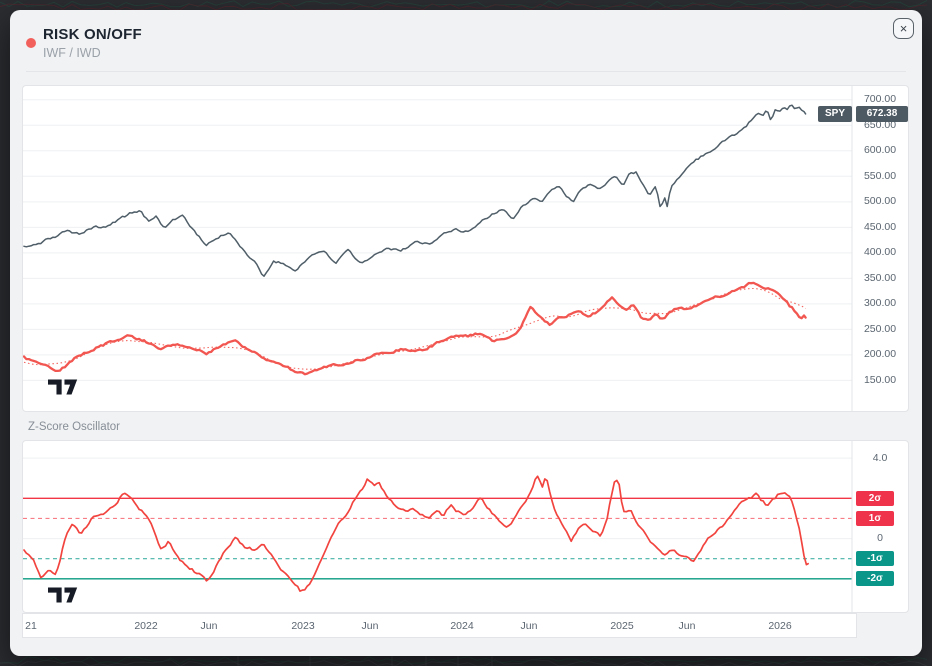 Image resolution: width=932 pixels, height=666 pixels. What do you see at coordinates (880, 328) in the screenshot?
I see `price-axis-tick-label: 250.00` at bounding box center [880, 328].